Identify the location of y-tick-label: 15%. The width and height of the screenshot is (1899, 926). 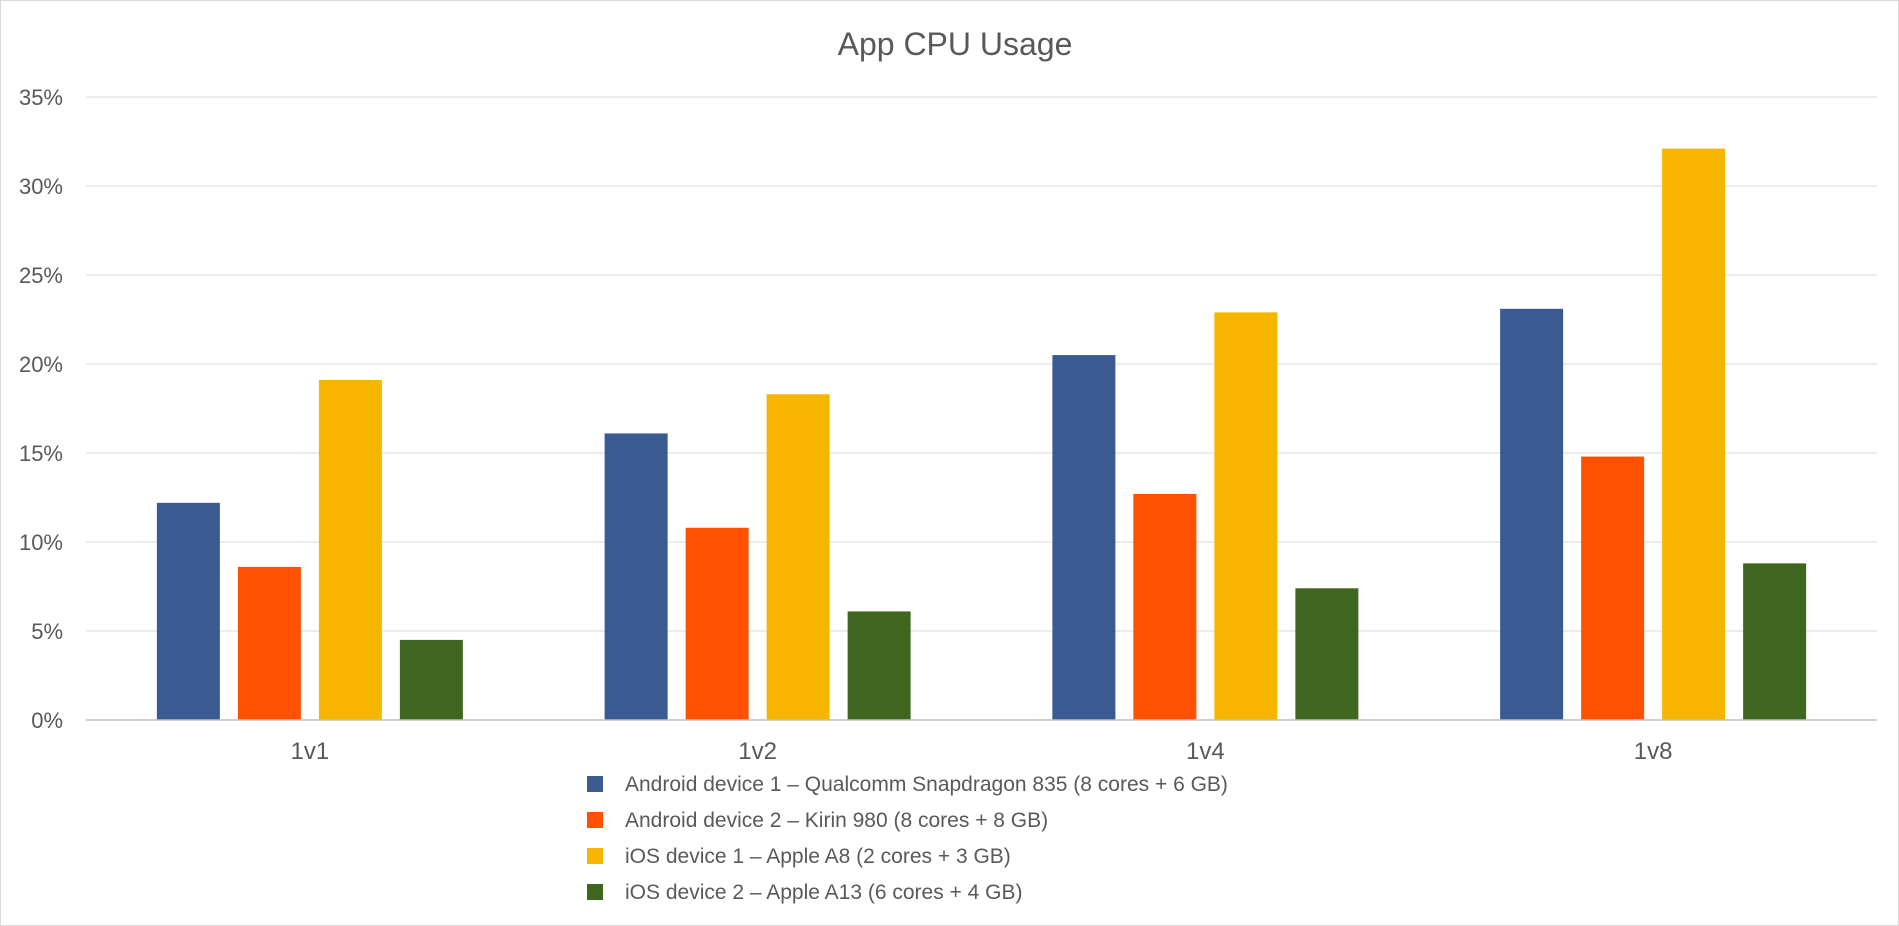
(41, 453).